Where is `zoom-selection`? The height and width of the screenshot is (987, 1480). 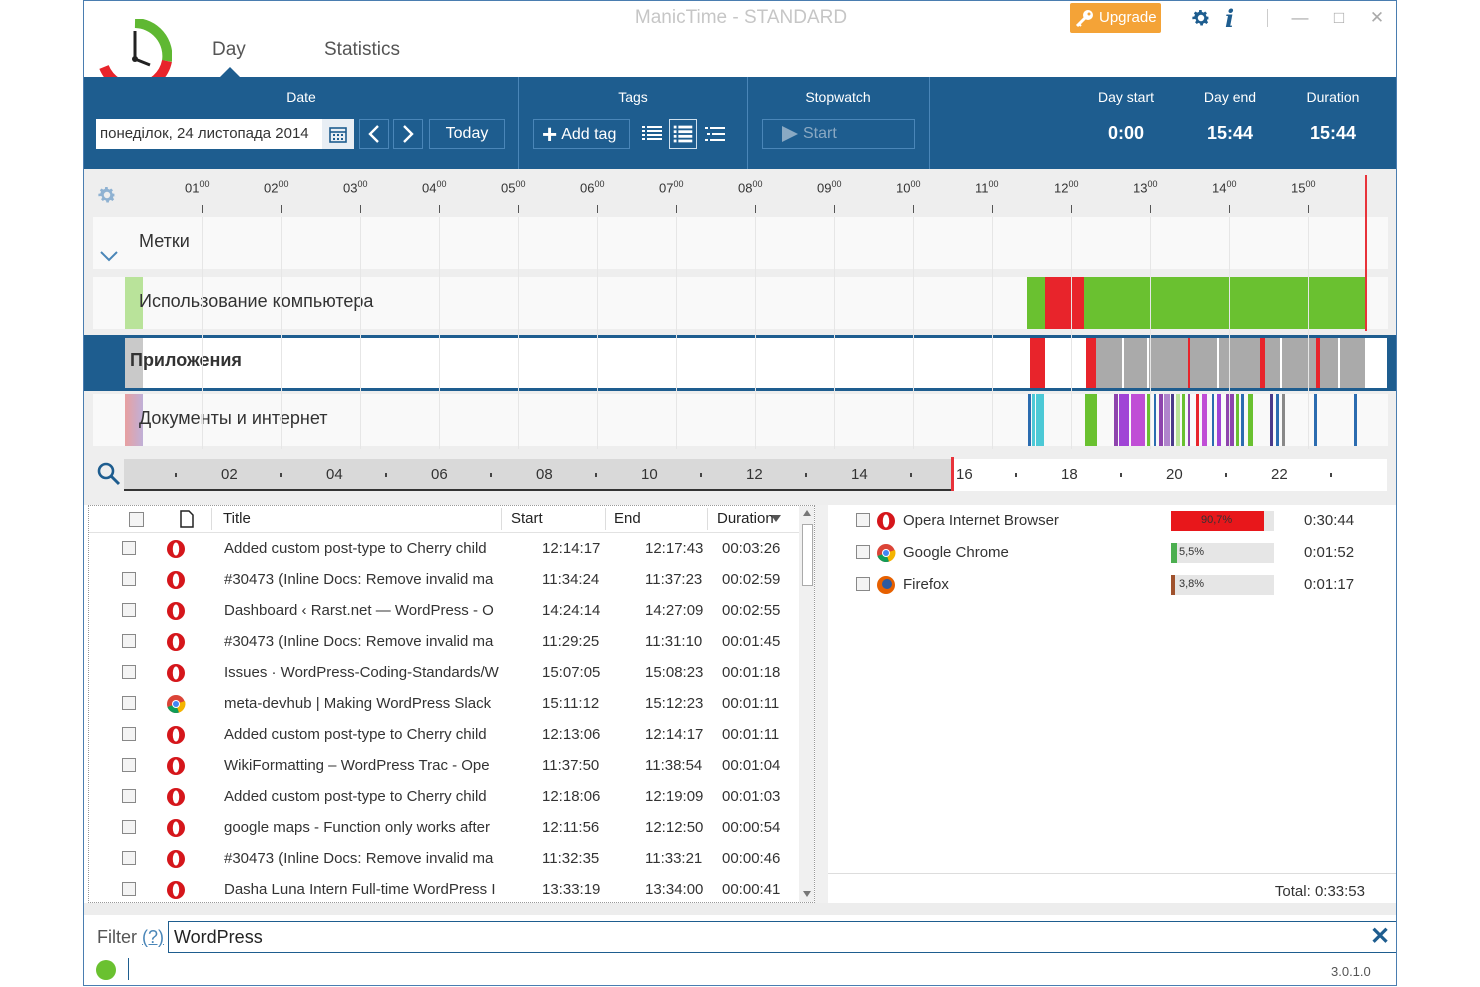
zoom-selection is located at coordinates (538, 475).